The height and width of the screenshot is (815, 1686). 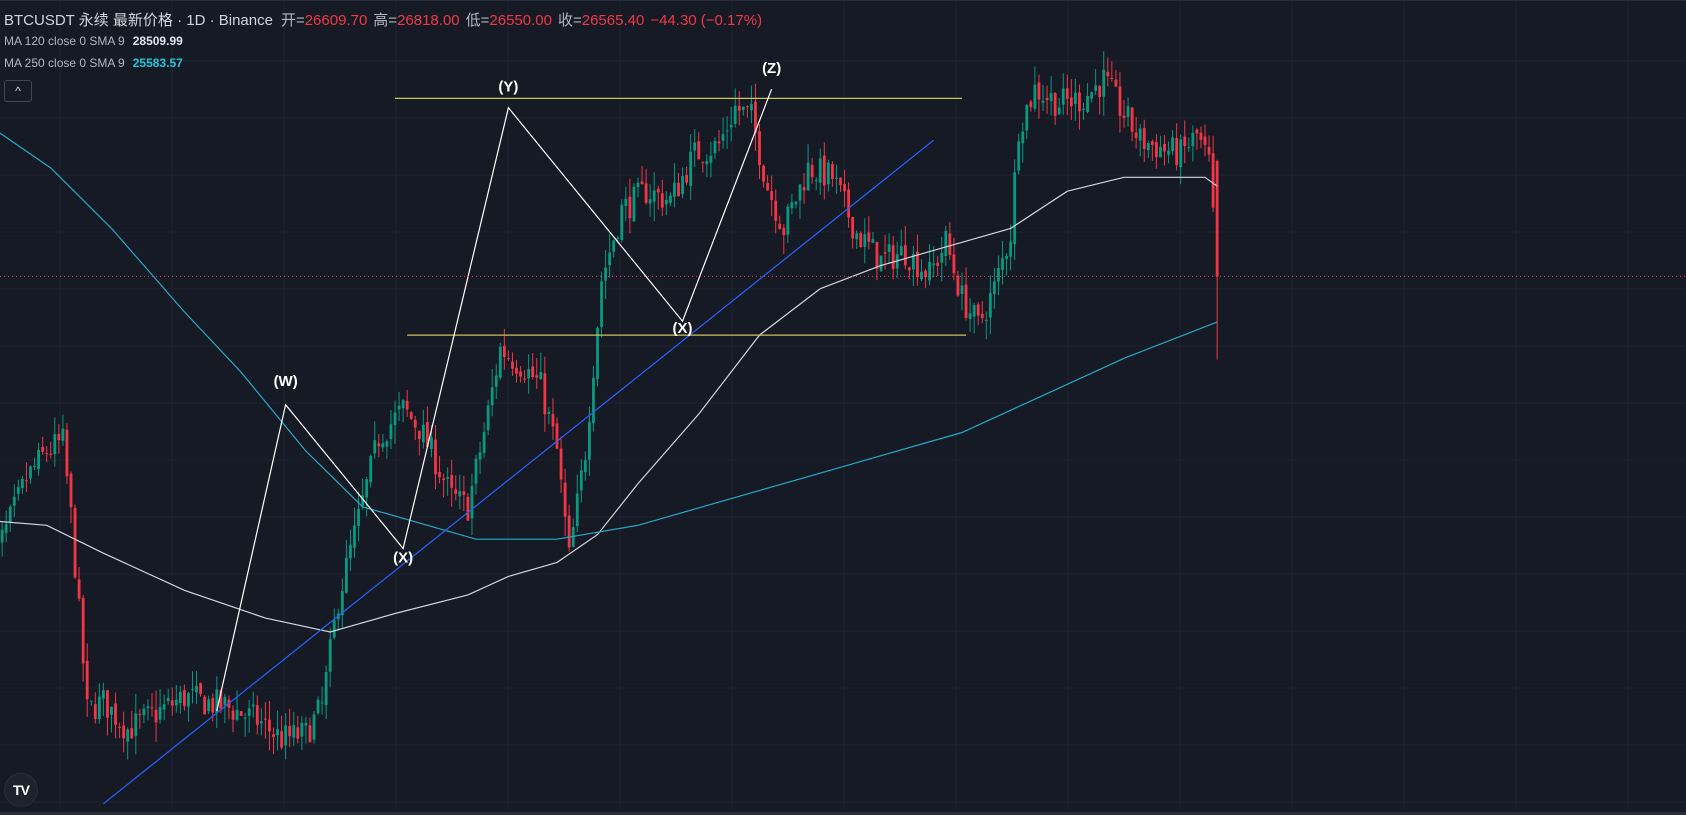 I want to click on bottom-bar, so click(x=843, y=813).